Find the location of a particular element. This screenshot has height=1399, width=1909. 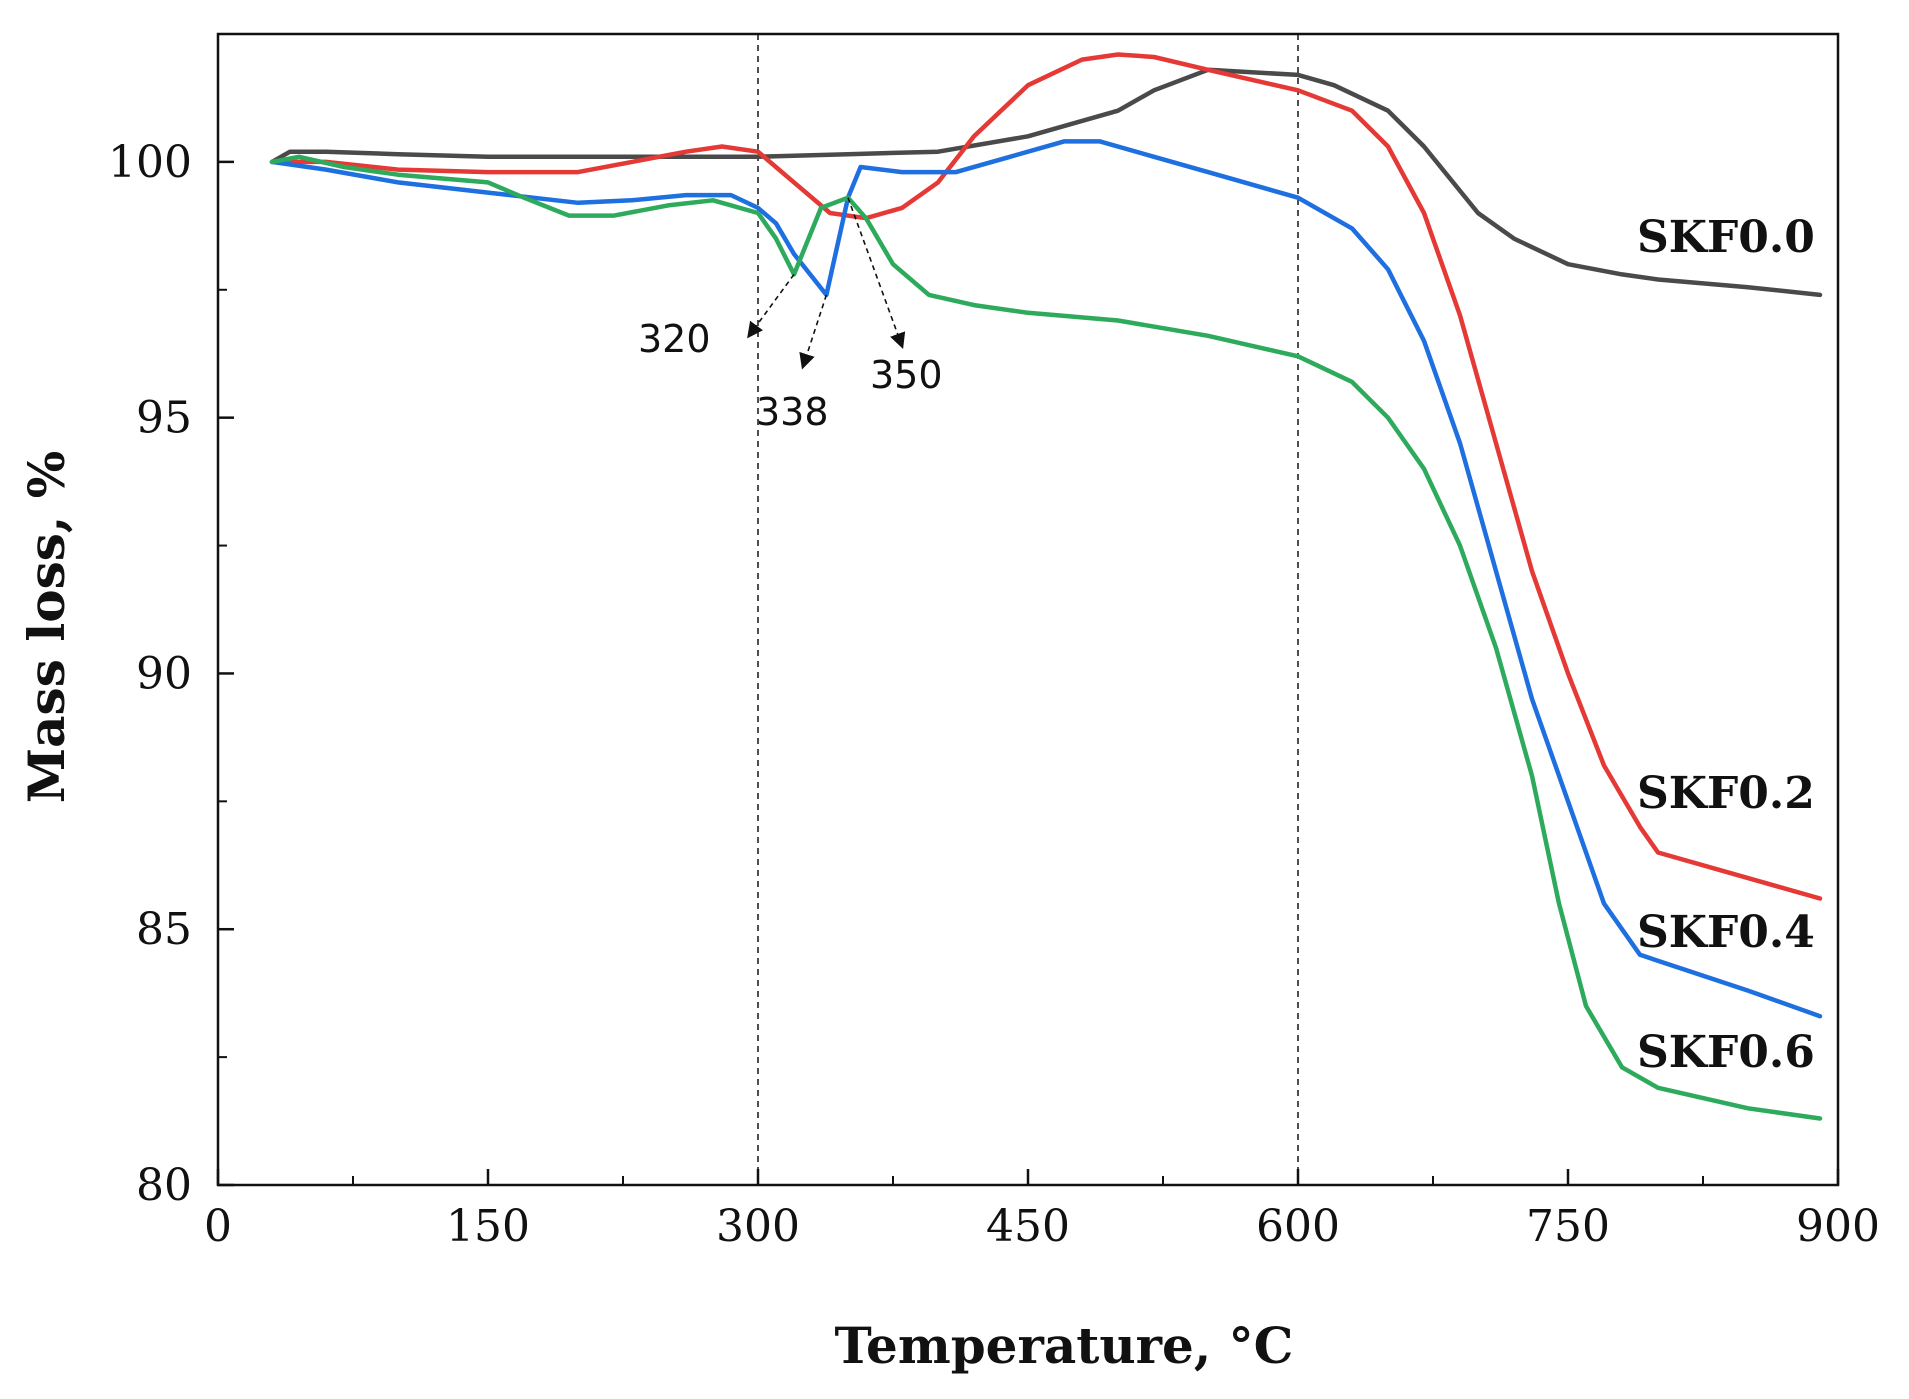

annotation-label-338: 338 is located at coordinates (792, 412).